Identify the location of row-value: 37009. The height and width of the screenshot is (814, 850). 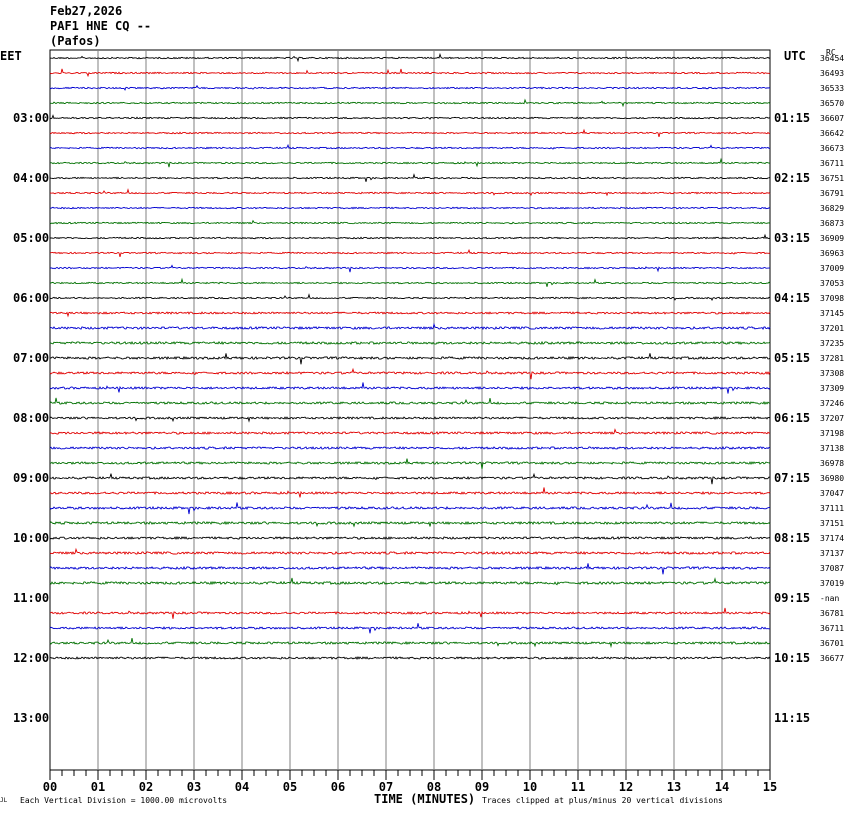
(832, 268).